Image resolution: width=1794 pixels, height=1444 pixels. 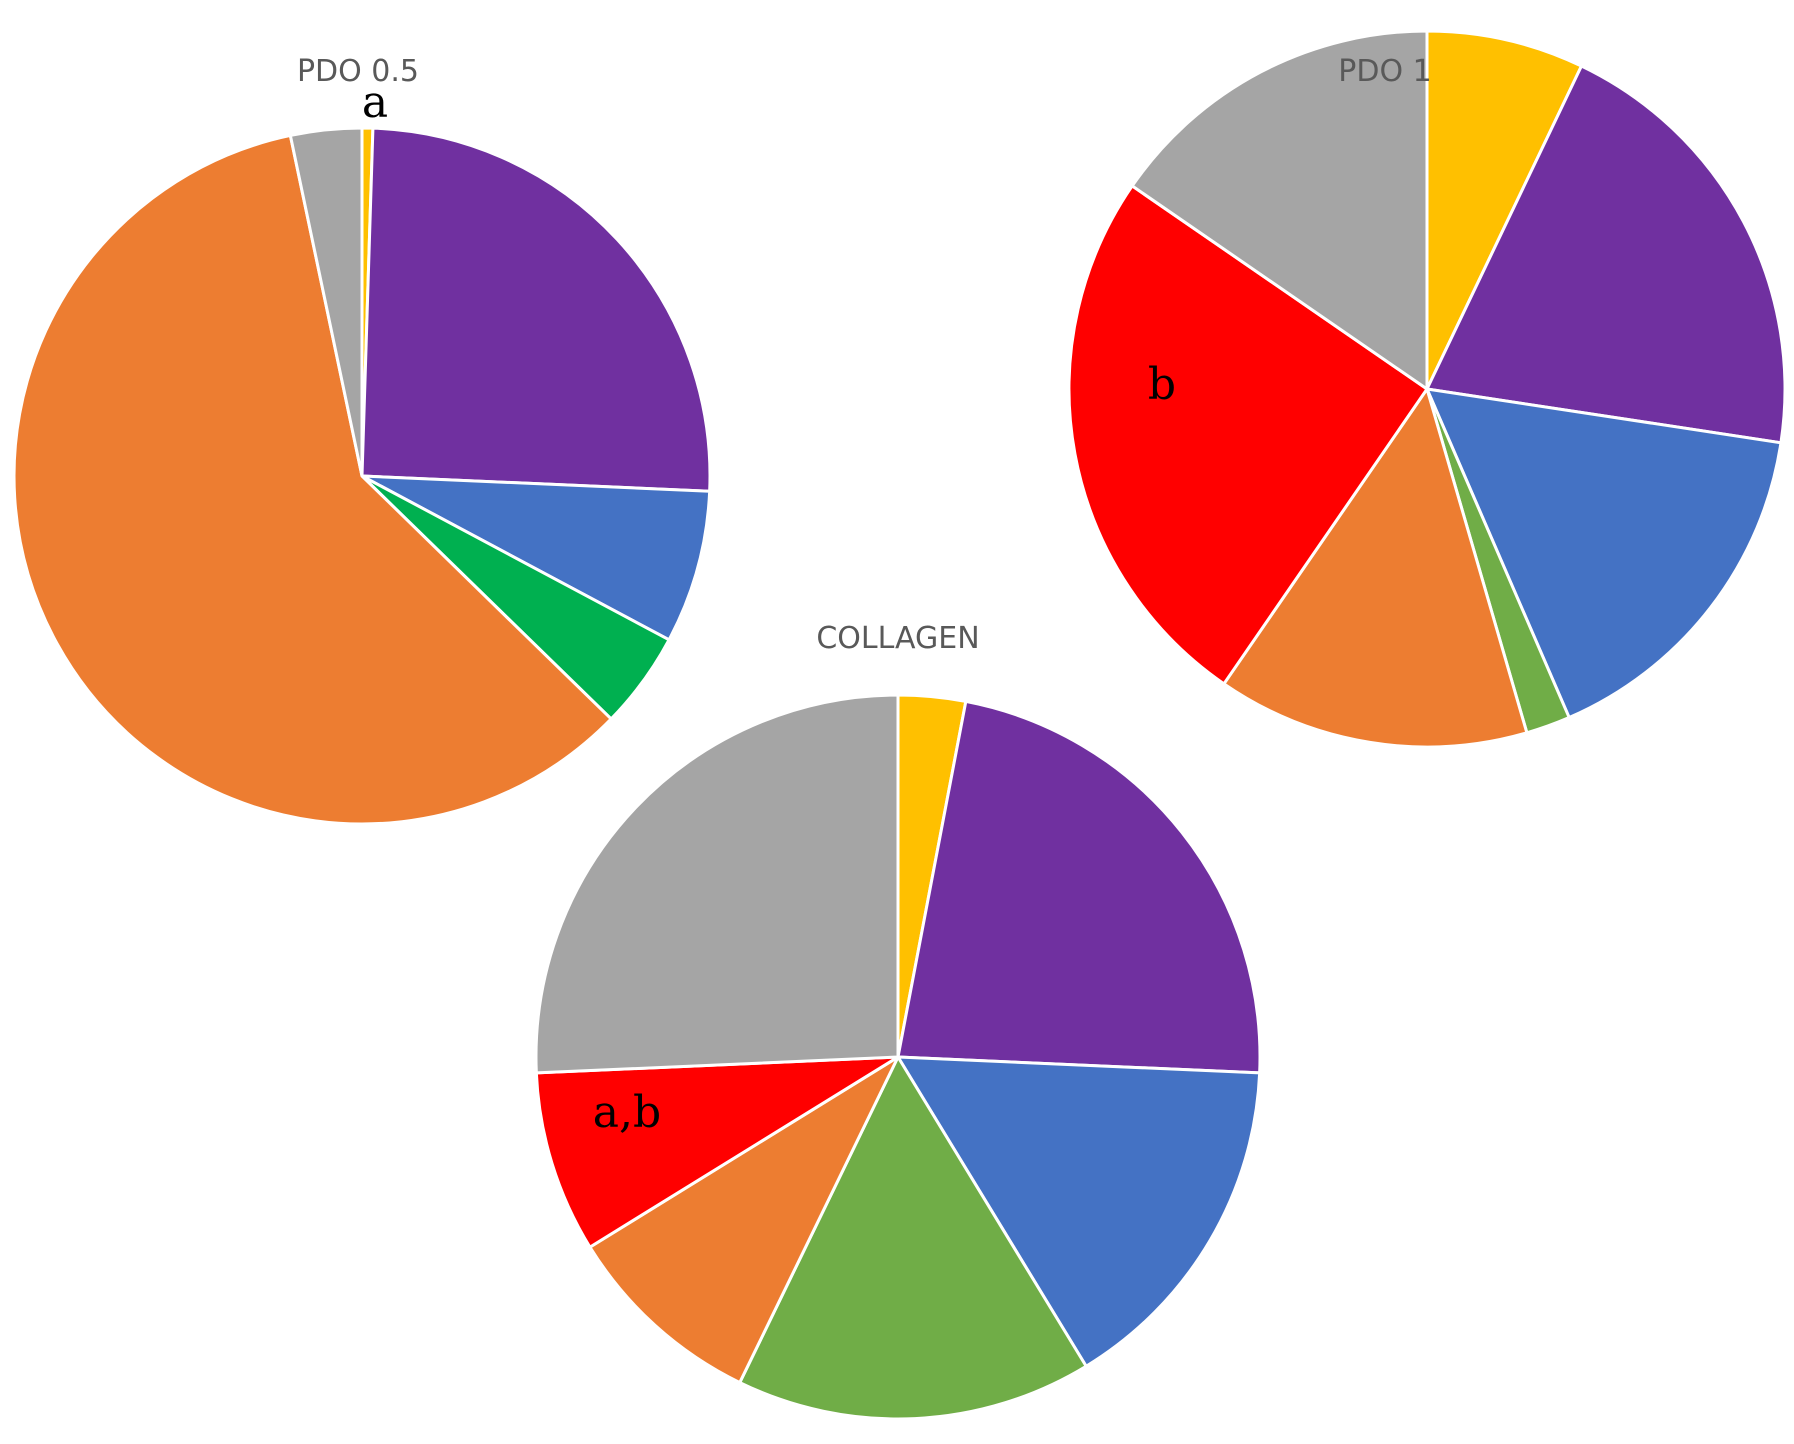 I want to click on annotation-a: a, so click(x=375, y=102).